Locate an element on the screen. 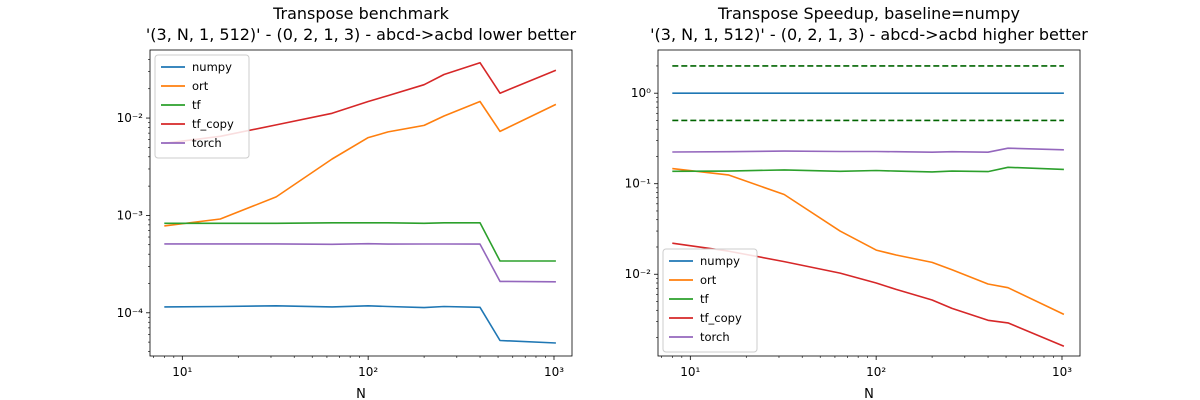  y-tick-label: 10⁻³ is located at coordinates (130, 215).